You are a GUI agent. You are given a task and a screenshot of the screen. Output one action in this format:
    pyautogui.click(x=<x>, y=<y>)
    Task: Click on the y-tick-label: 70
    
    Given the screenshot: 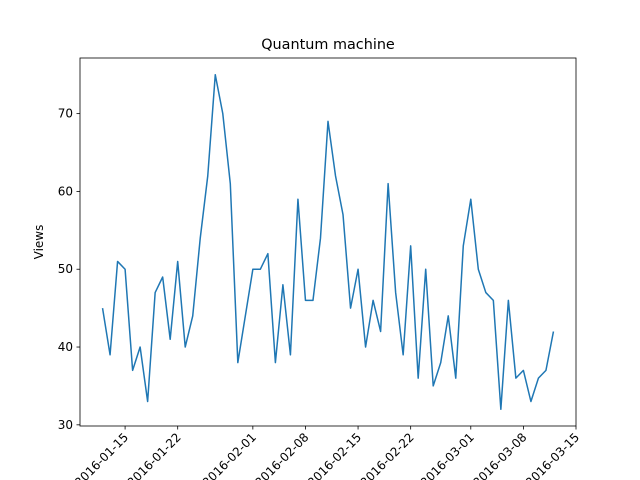 What is the action you would take?
    pyautogui.click(x=65, y=114)
    